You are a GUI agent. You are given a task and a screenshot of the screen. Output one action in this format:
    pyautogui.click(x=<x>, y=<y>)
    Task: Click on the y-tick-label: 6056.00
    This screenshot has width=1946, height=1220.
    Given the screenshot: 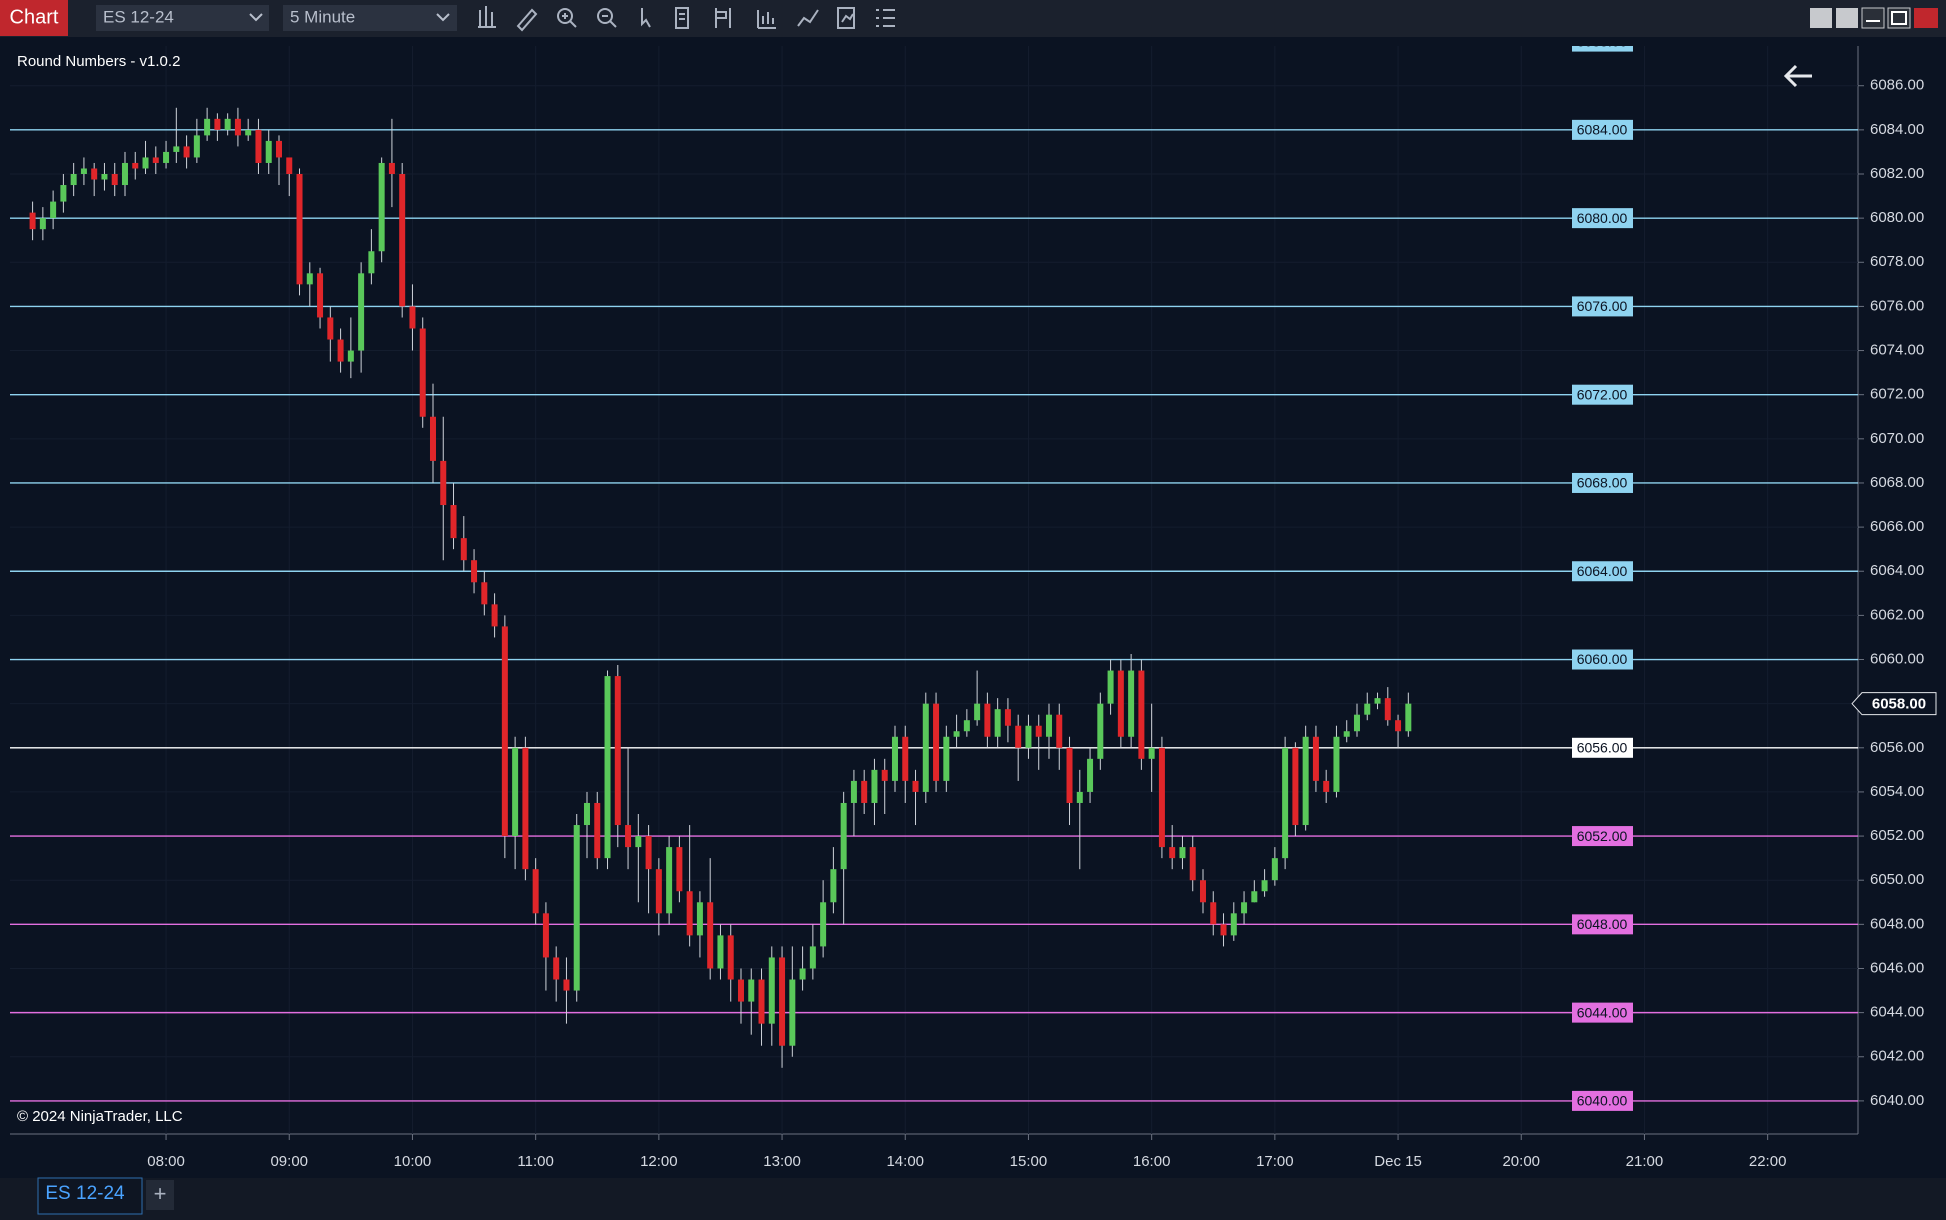 What is the action you would take?
    pyautogui.click(x=1897, y=747)
    